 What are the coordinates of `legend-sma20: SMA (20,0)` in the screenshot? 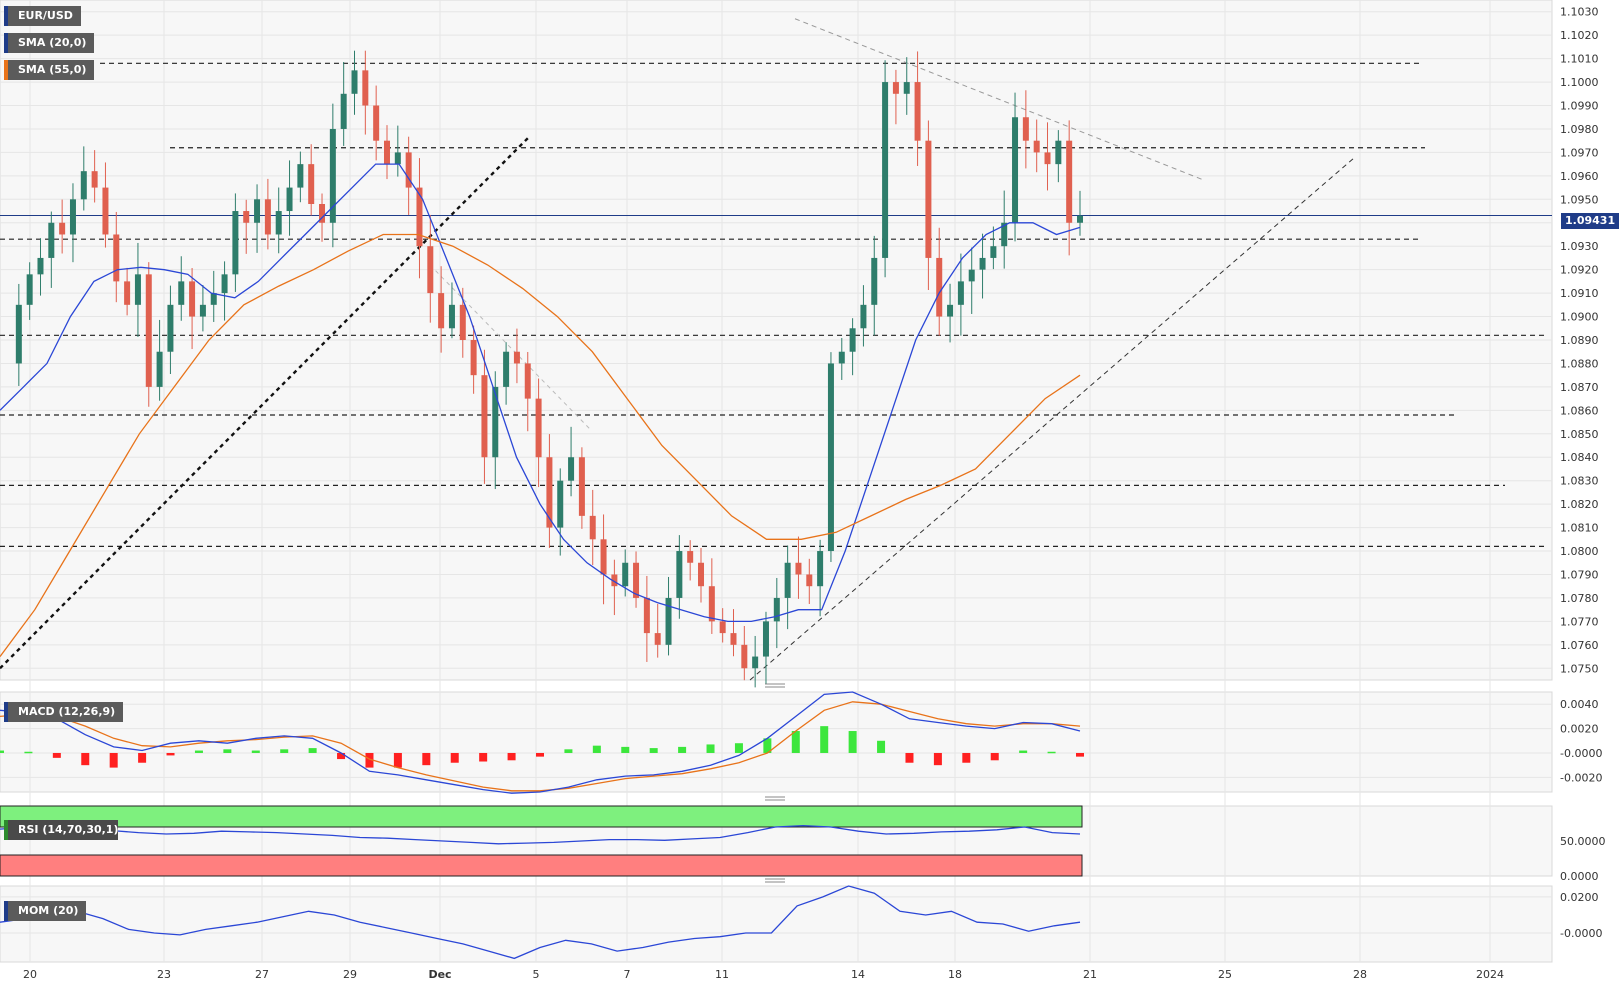 It's located at (49, 43).